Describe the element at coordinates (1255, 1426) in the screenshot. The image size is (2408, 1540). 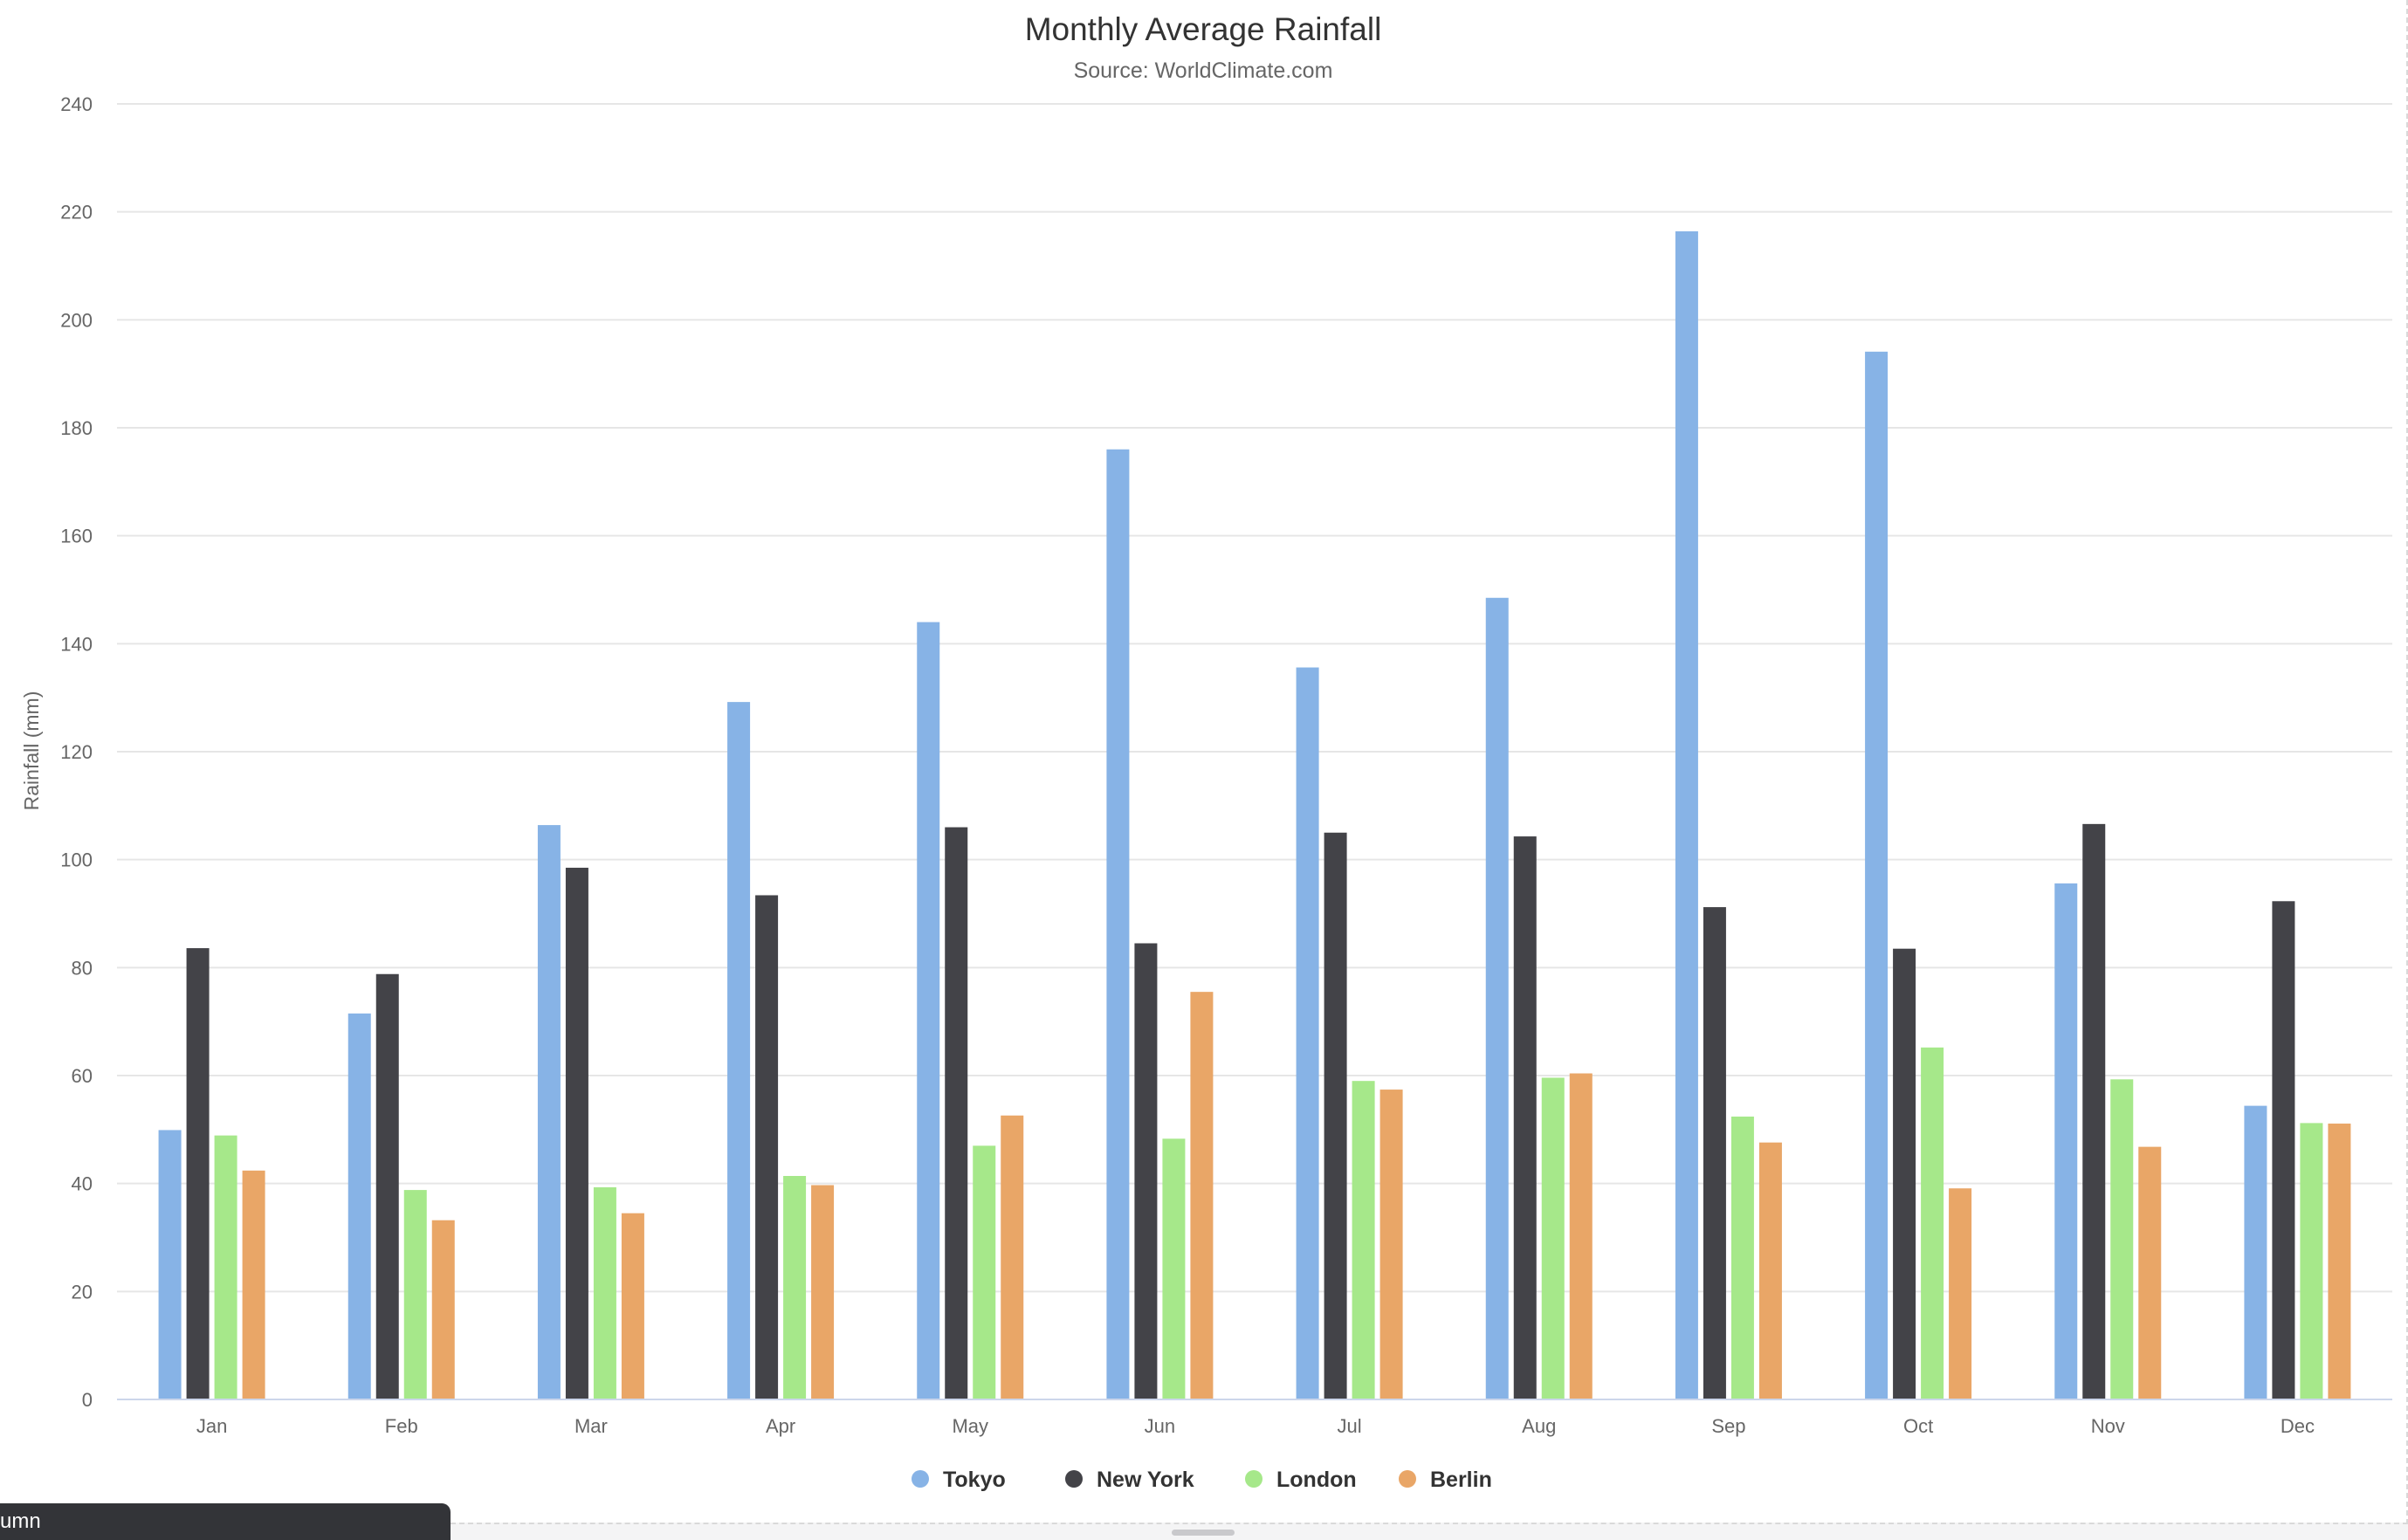
I see `x-axis-ticks: Jan Feb Mar Apr May Jun Jul Aug Sep Oct Nov Dec` at that location.